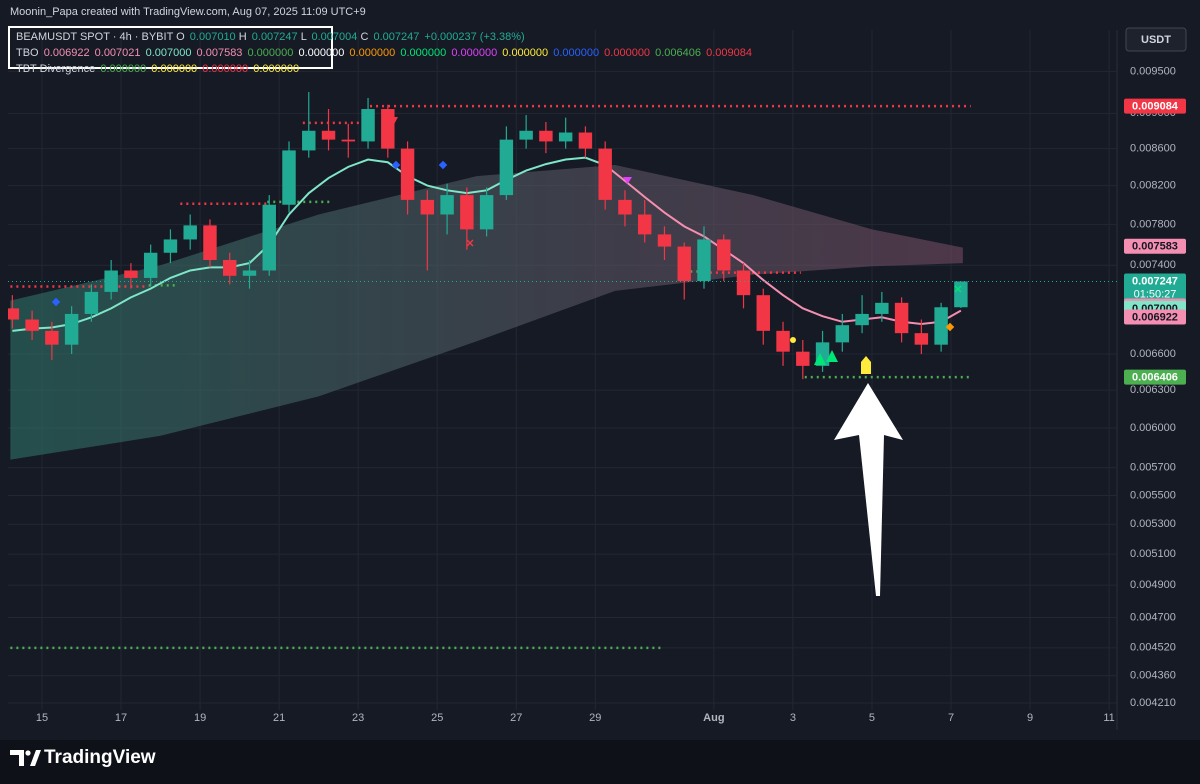 The width and height of the screenshot is (1200, 784). What do you see at coordinates (516, 718) in the screenshot?
I see `x-tick-label: 27` at bounding box center [516, 718].